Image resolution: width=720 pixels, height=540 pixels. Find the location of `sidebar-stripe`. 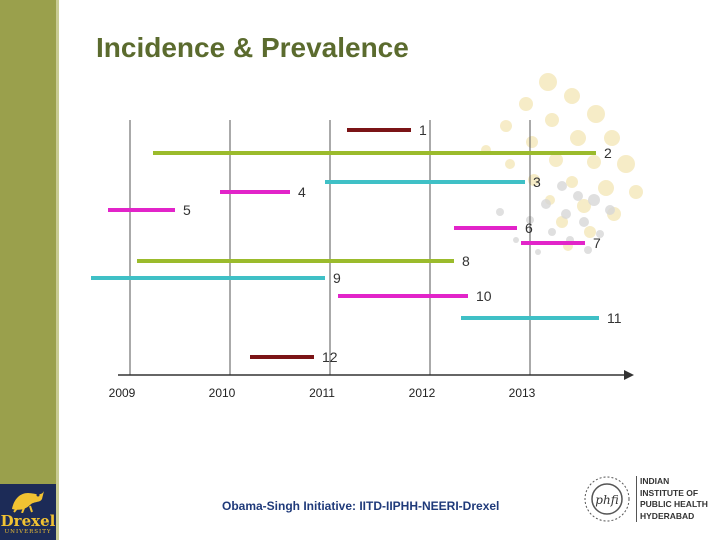

sidebar-stripe is located at coordinates (57, 270).